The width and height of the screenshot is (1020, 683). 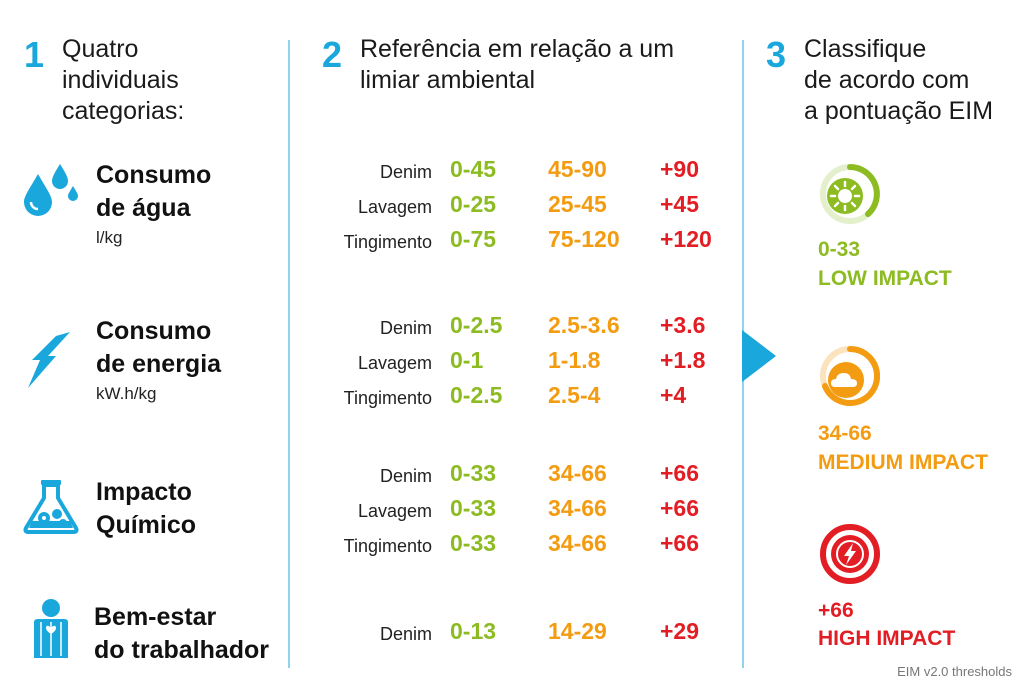 I want to click on low-impact-label: LOW IMPACT, so click(x=885, y=278).